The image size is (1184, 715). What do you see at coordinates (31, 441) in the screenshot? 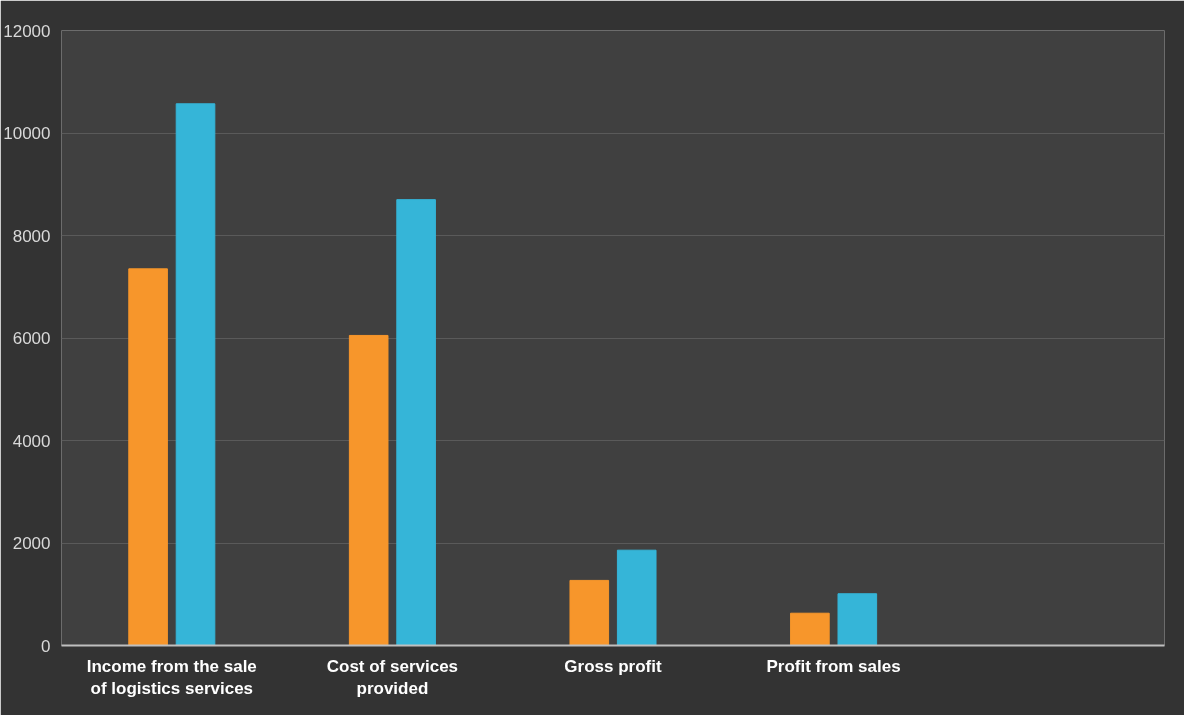
I see `y-tick-label: 4000` at bounding box center [31, 441].